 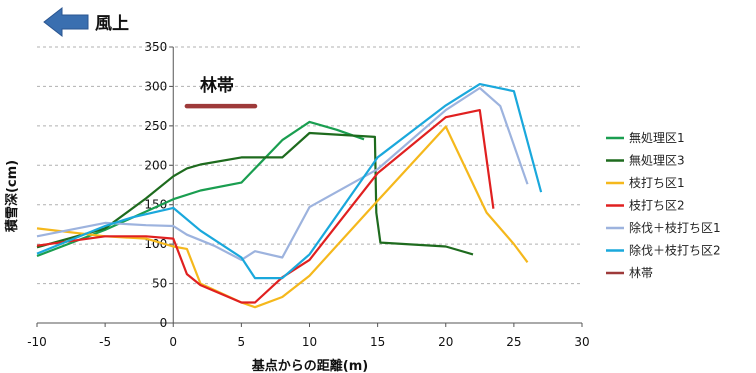 I want to click on x-tick-label: 25, so click(x=513, y=342).